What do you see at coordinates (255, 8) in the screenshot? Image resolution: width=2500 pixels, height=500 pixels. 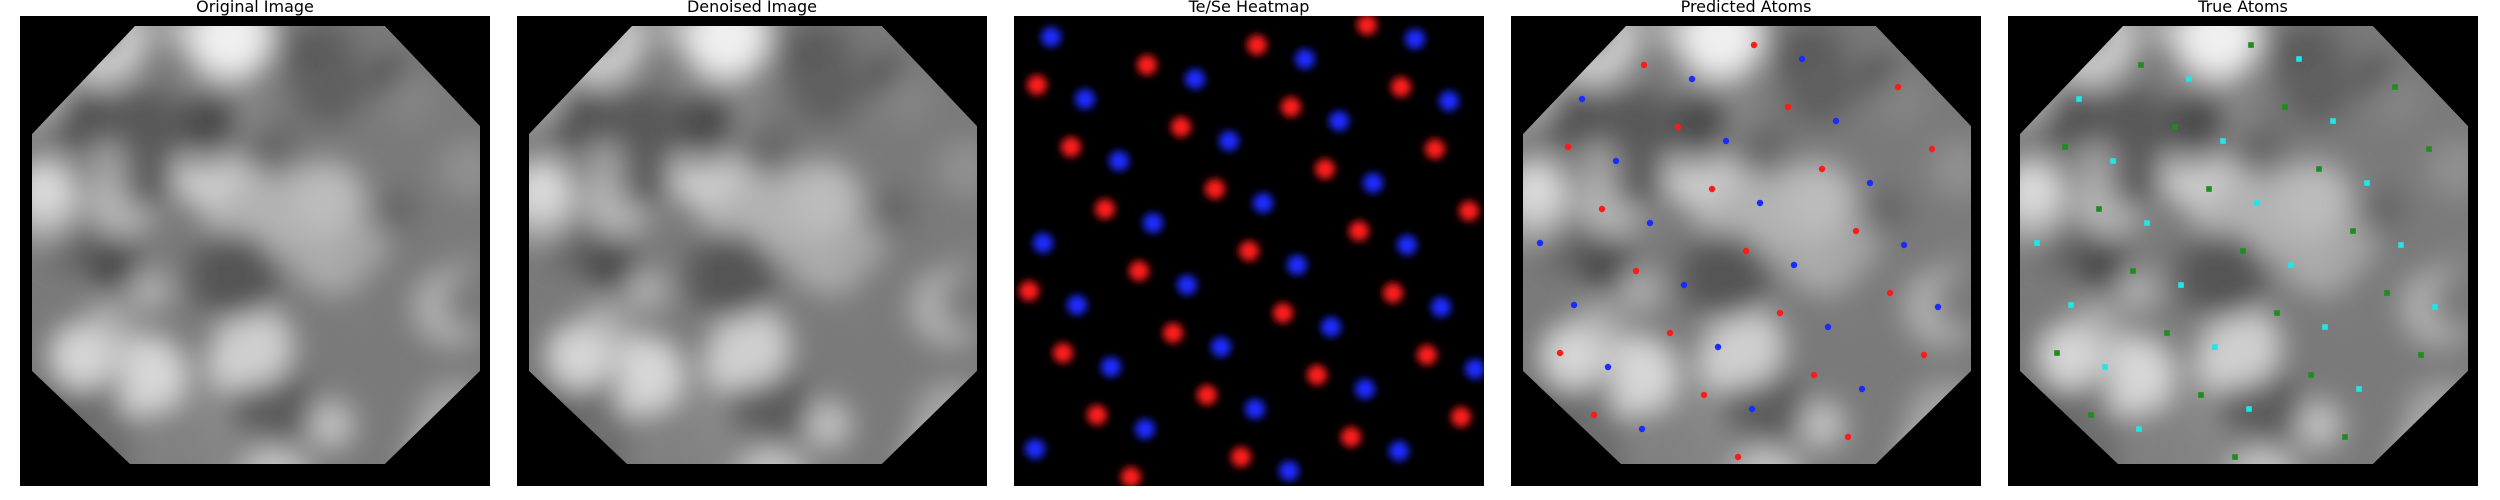 I see `panel-title-original: Original Image` at bounding box center [255, 8].